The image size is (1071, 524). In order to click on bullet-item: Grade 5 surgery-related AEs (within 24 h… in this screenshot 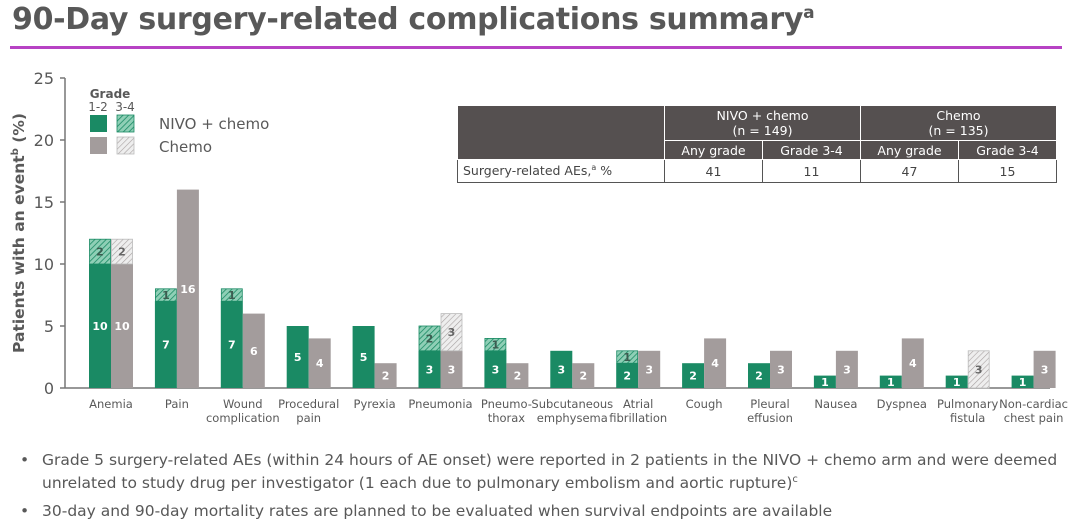, I will do `click(545, 471)`.